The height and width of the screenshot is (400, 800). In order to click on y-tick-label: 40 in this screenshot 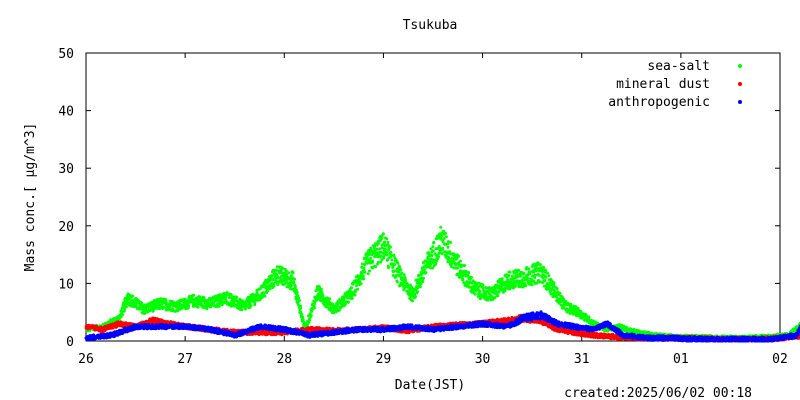, I will do `click(66, 112)`.